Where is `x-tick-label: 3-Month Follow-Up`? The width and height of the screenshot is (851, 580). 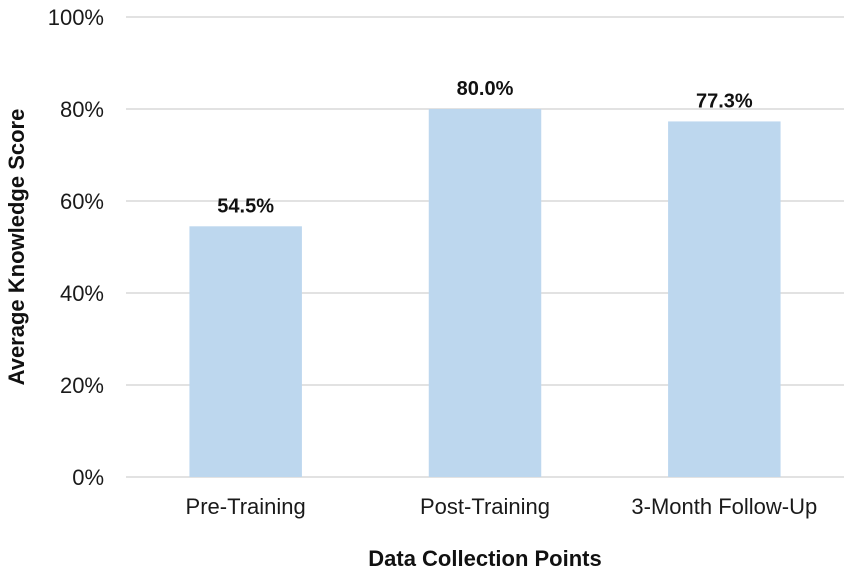 x-tick-label: 3-Month Follow-Up is located at coordinates (724, 506).